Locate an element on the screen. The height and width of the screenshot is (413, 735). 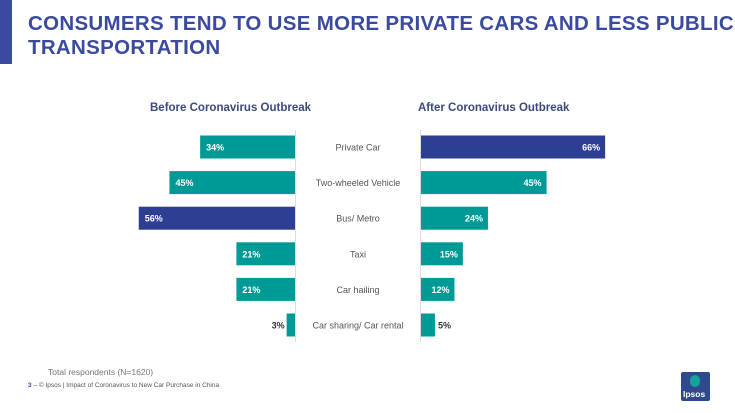
logo-text: Ipsos is located at coordinates (694, 394).